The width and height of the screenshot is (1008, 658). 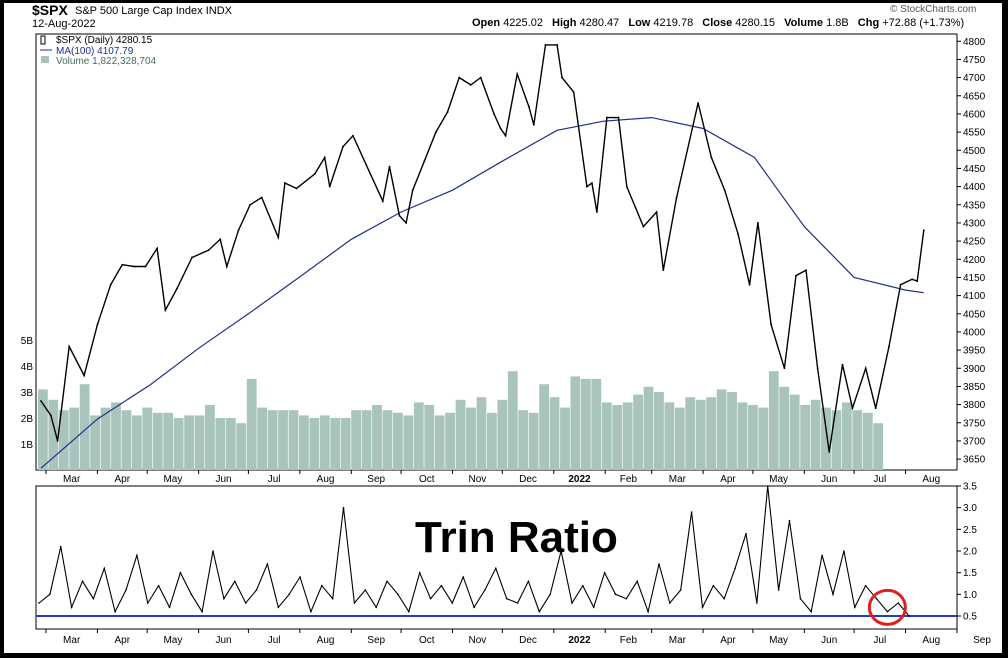 What do you see at coordinates (974, 133) in the screenshot?
I see `price-y-tick-label: 4550` at bounding box center [974, 133].